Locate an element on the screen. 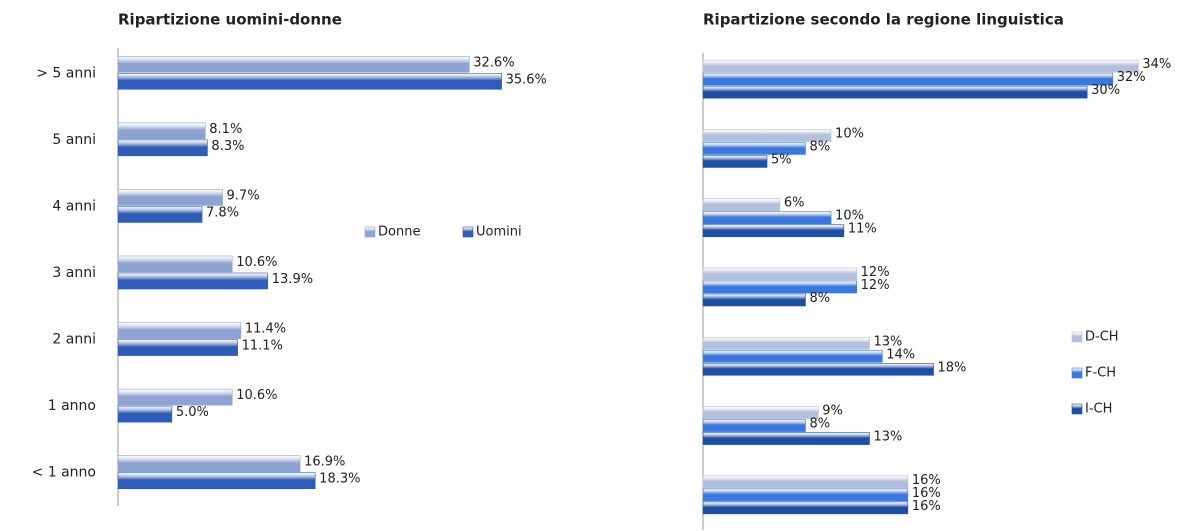 This screenshot has height=531, width=1194. legend-label: Uomini is located at coordinates (499, 232).